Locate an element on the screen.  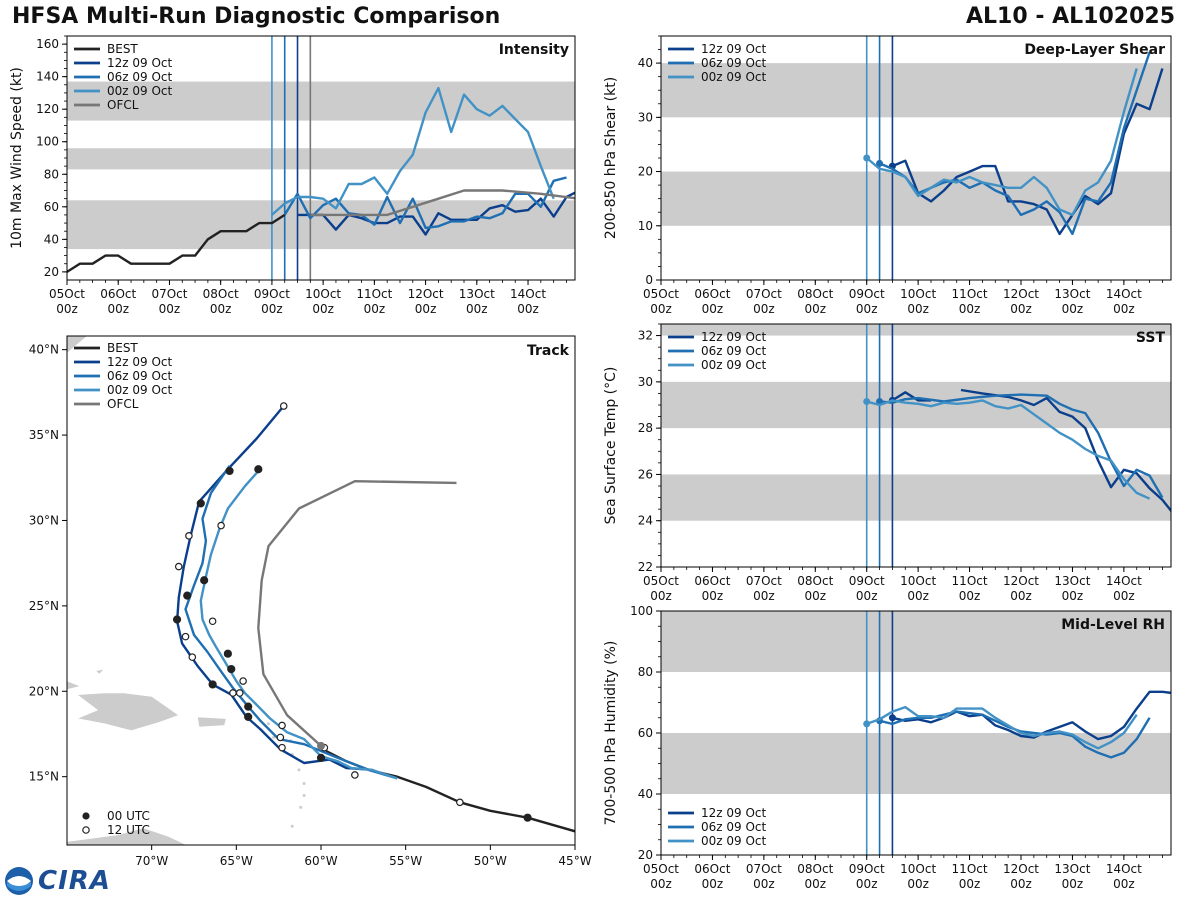
track-xtick-label: 65°W is located at coordinates (236, 861).